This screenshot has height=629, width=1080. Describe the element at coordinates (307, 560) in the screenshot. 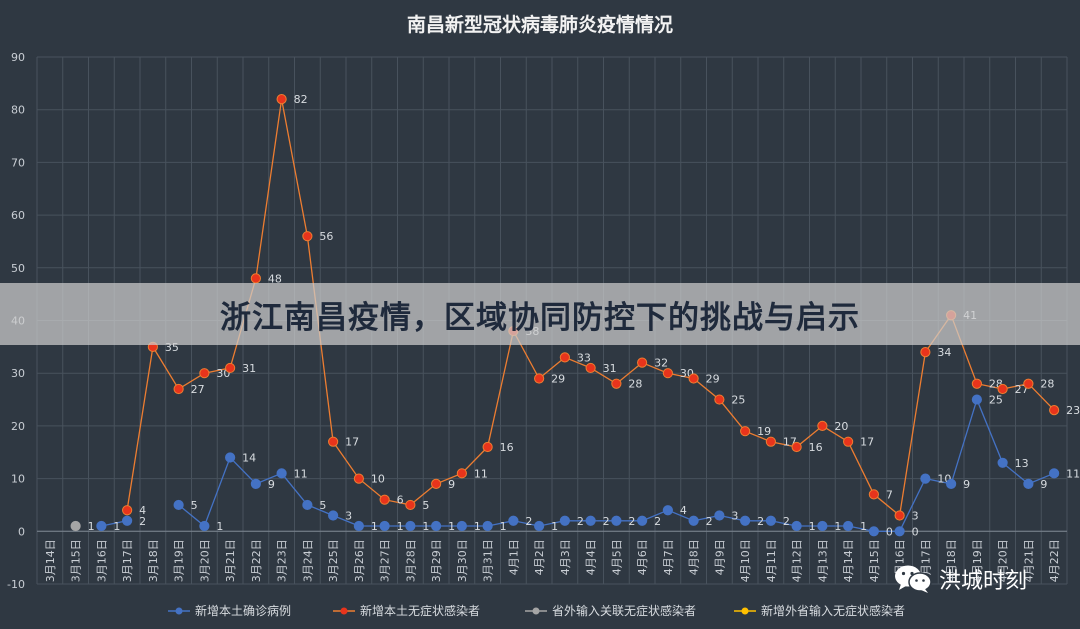

I see `x-tick-label: 3月24日` at that location.